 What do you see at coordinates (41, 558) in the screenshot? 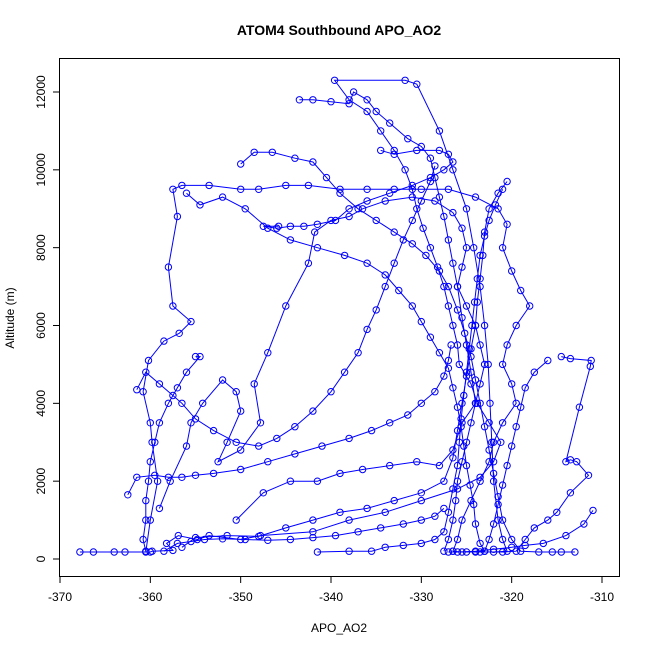
I see `y-tick-label: 0` at bounding box center [41, 558].